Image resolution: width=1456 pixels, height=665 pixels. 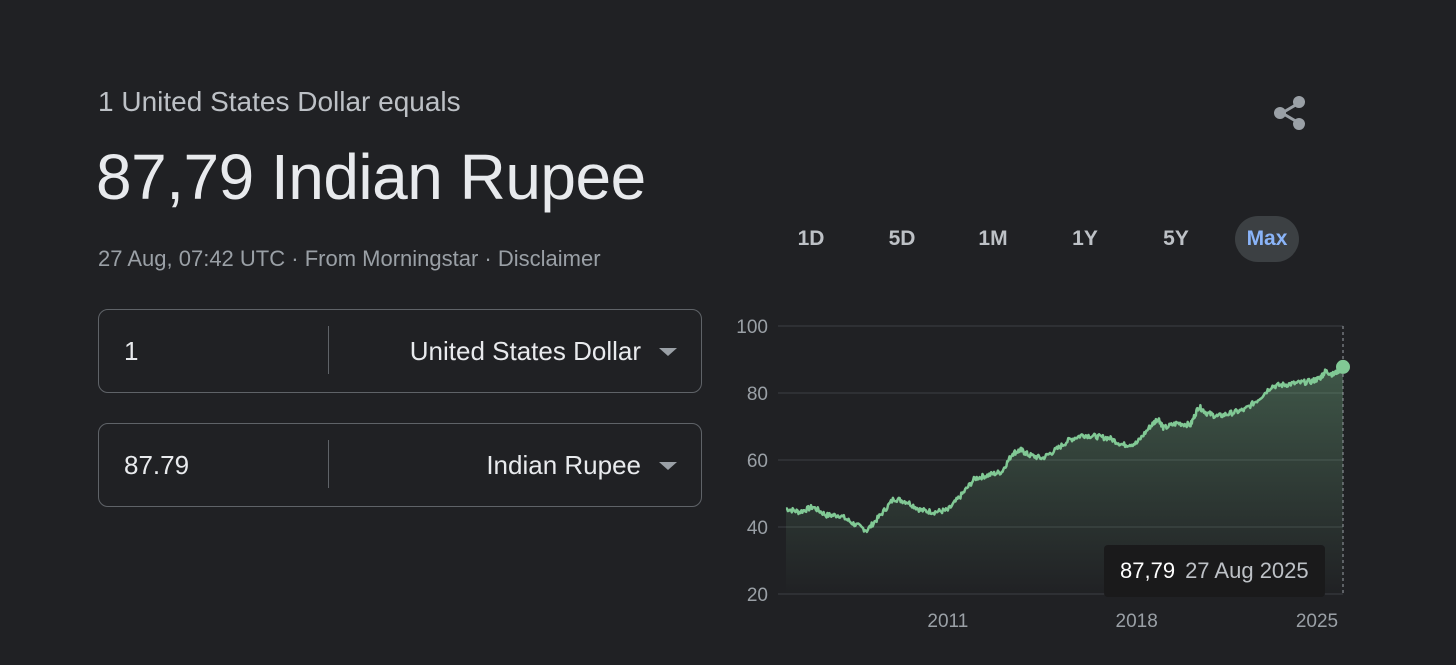 What do you see at coordinates (1148, 570) in the screenshot?
I see `tooltip-value: 87,79` at bounding box center [1148, 570].